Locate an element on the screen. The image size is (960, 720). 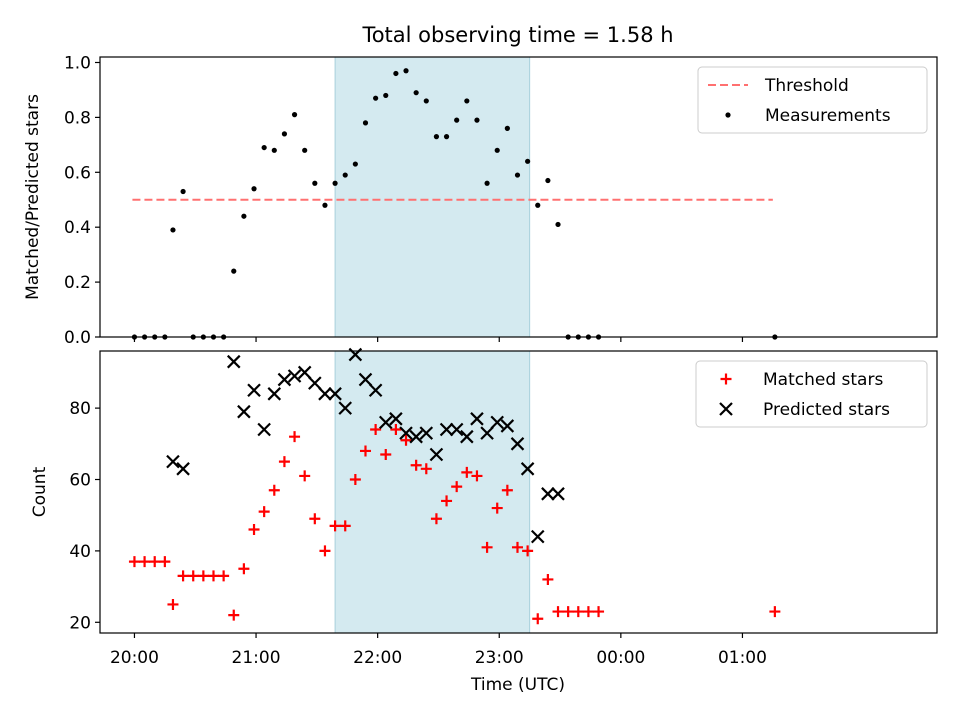
count-legend: Matched stars Predicted stars is located at coordinates (811, 394).